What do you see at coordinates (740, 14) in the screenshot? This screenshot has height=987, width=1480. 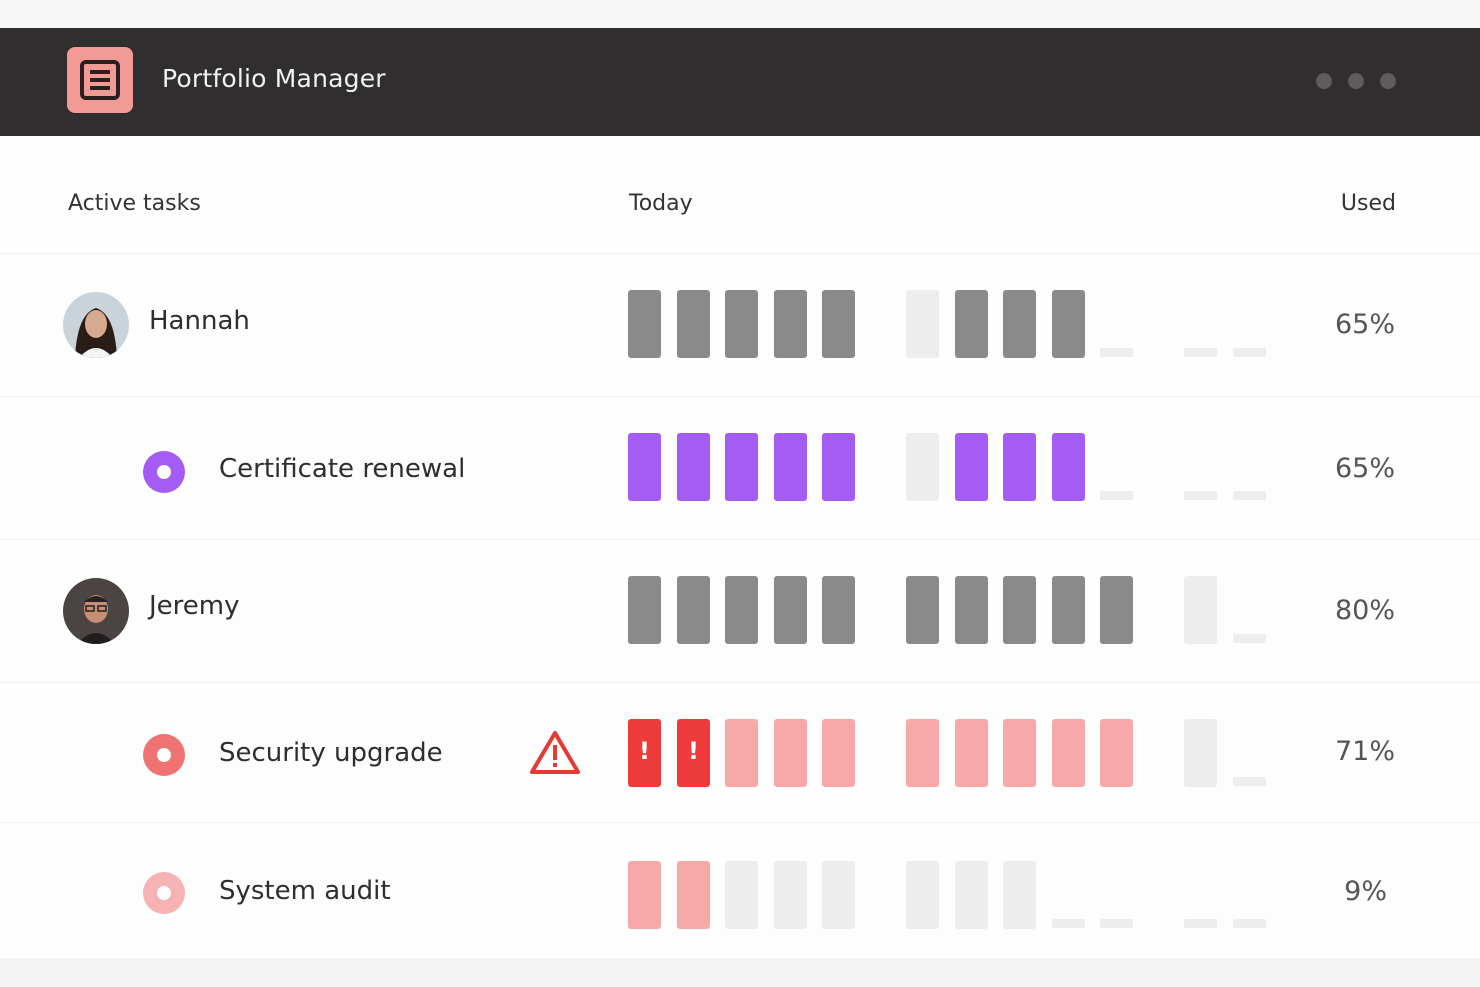 I see `window-top-strip` at bounding box center [740, 14].